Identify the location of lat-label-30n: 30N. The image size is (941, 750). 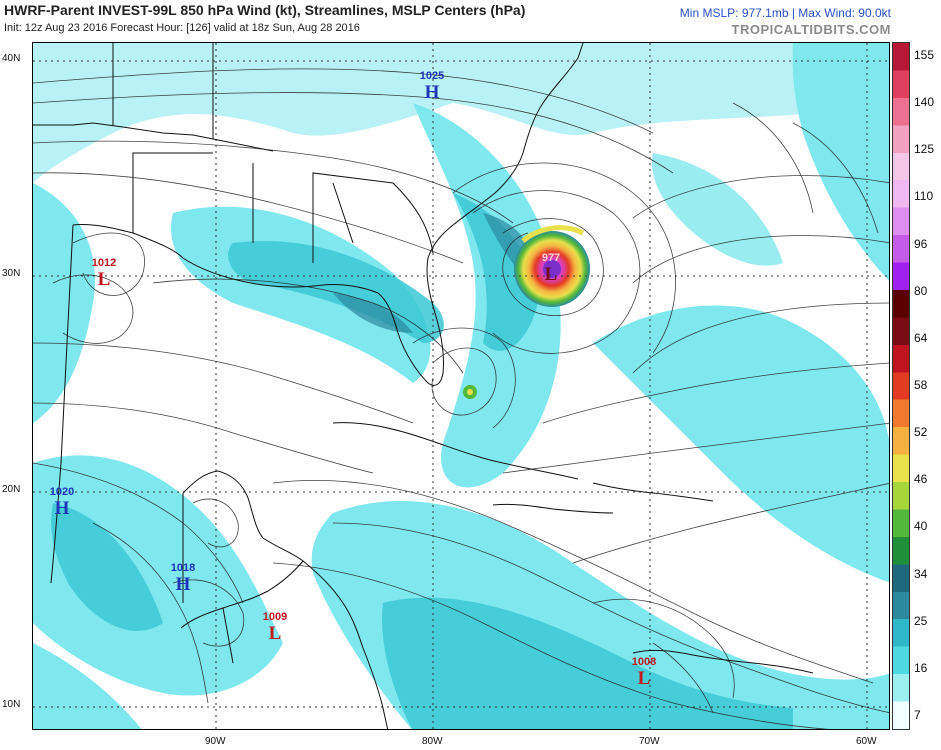
(11, 273).